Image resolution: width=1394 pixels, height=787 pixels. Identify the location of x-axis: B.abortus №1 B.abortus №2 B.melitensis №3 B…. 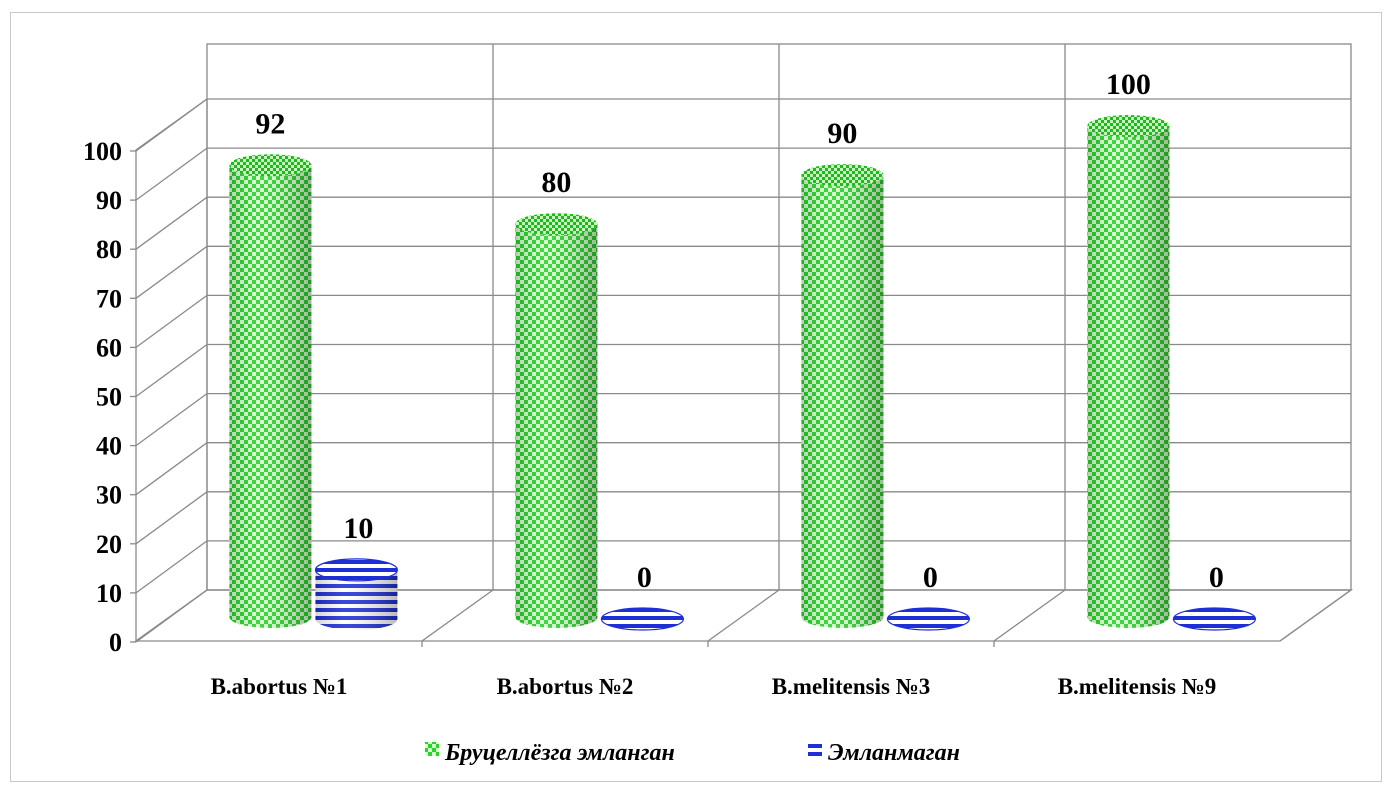
(714, 670).